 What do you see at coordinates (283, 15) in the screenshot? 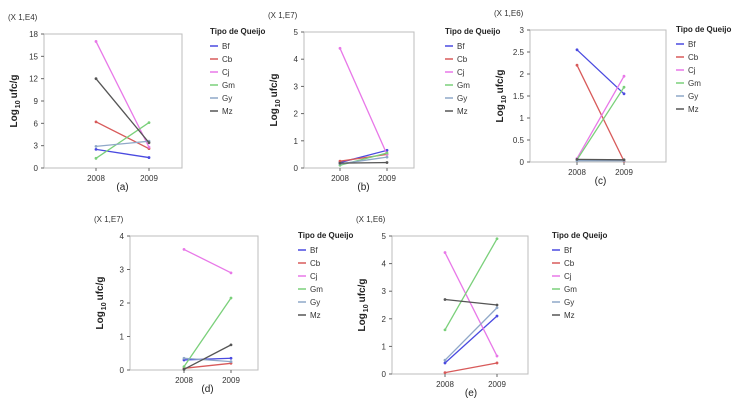
I see `scale-label: (X 1,E7)` at bounding box center [283, 15].